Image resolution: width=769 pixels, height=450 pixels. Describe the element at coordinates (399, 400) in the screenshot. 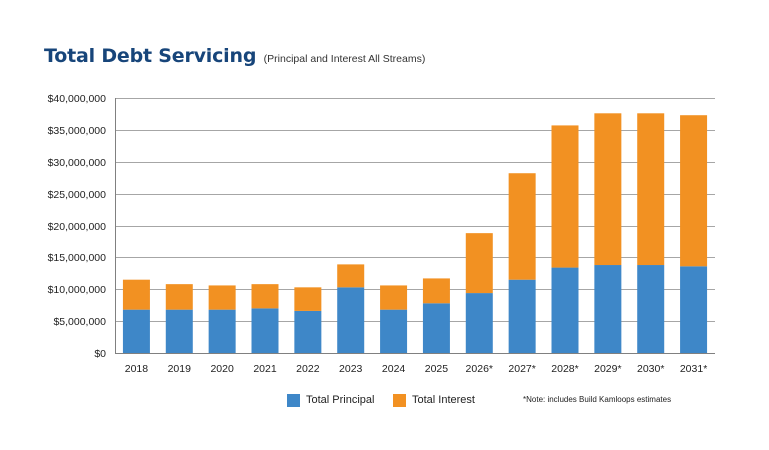

I see `legend-swatch-interest` at that location.